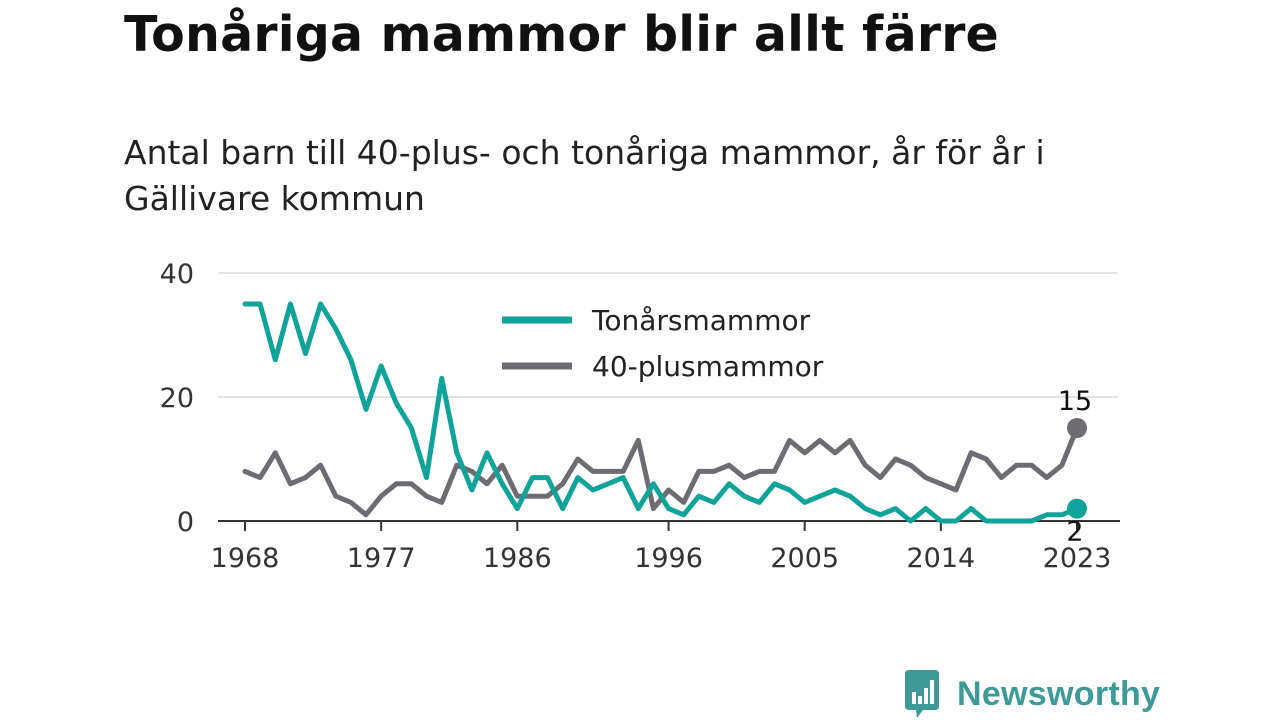 Image resolution: width=1280 pixels, height=720 pixels. I want to click on y-axis: 0 20 40, so click(177, 398).